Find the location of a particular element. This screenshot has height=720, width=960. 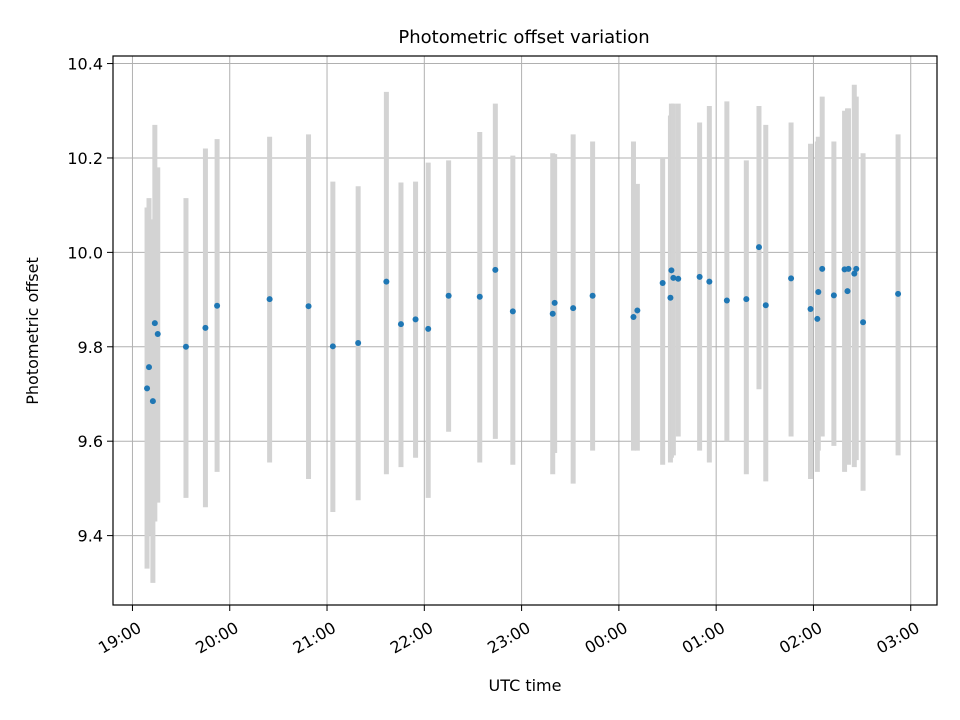

x-axis-label: UTC time is located at coordinates (525, 685).